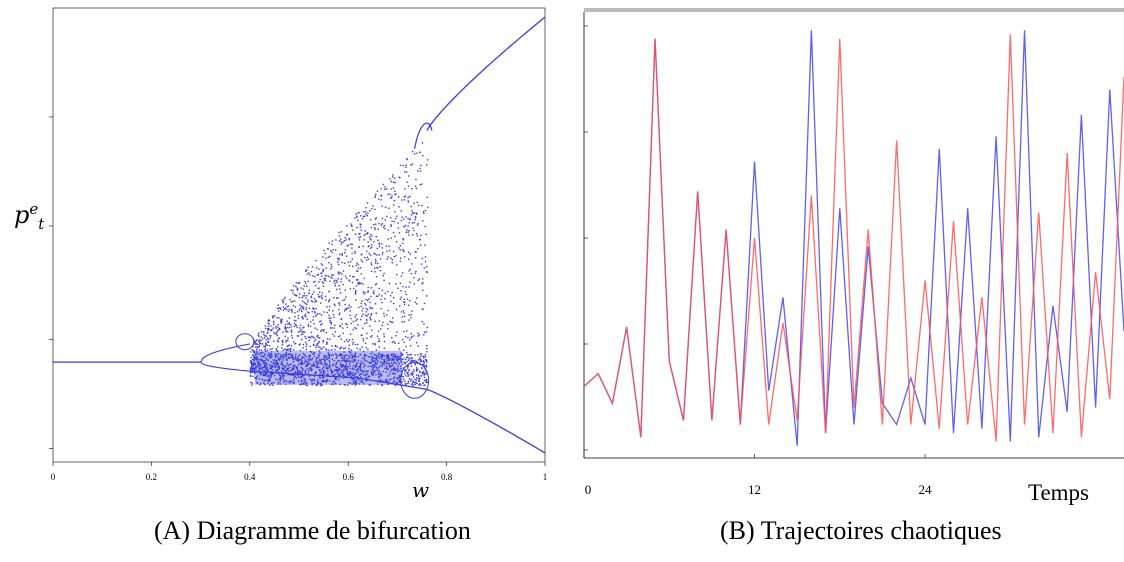  What do you see at coordinates (1058, 492) in the screenshot?
I see `x-axis-label-b: Temps` at bounding box center [1058, 492].